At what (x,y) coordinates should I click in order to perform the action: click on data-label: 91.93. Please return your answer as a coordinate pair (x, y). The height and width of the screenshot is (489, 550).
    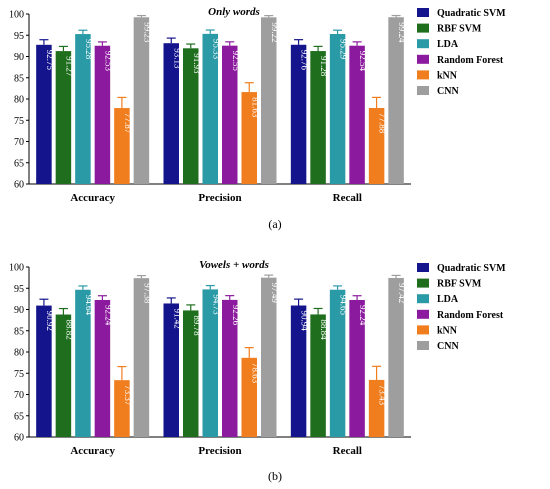
    Looking at the image, I should click on (197, 63).